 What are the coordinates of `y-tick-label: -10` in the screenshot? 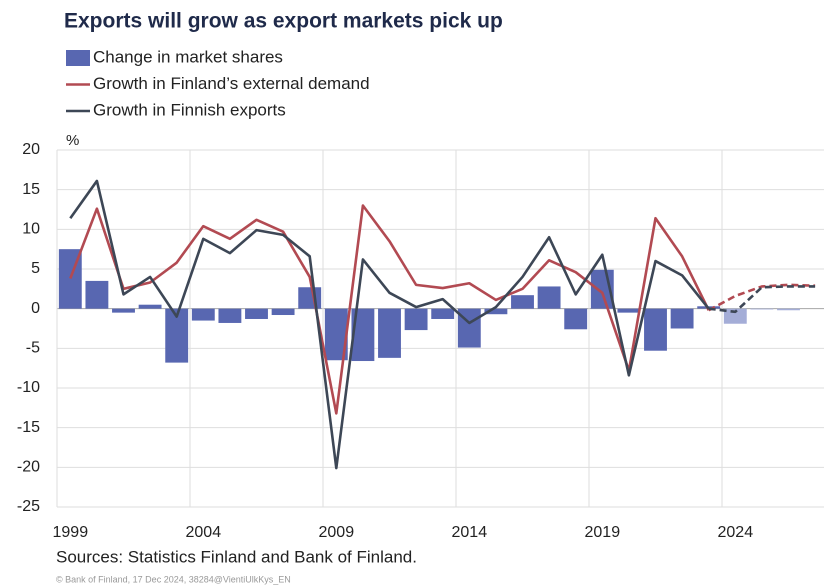 It's located at (28, 387).